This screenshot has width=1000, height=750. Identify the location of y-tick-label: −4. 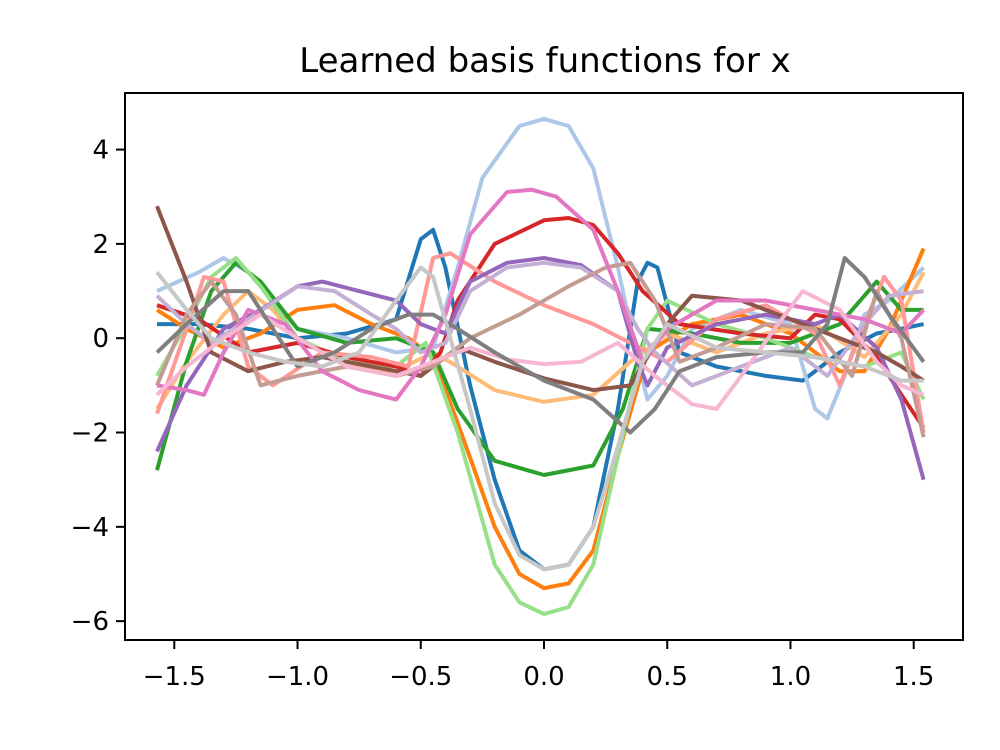
(90, 528).